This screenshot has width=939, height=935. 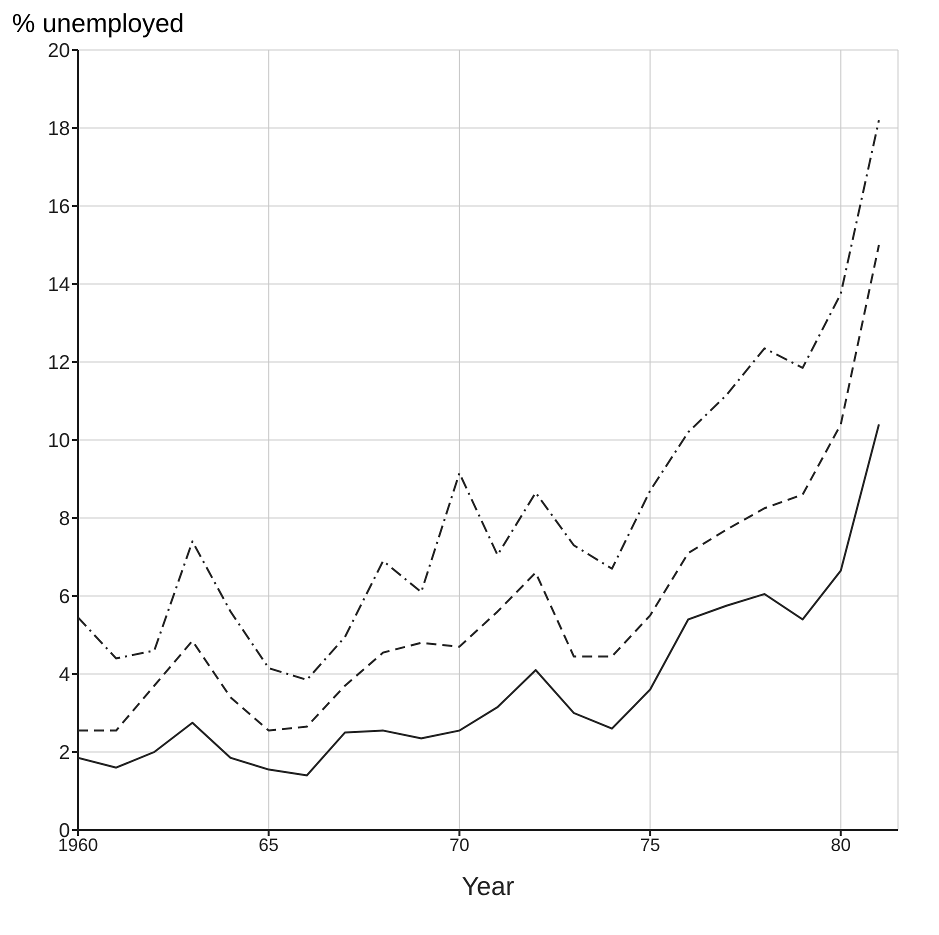 What do you see at coordinates (650, 844) in the screenshot?
I see `x-tick-label: 75` at bounding box center [650, 844].